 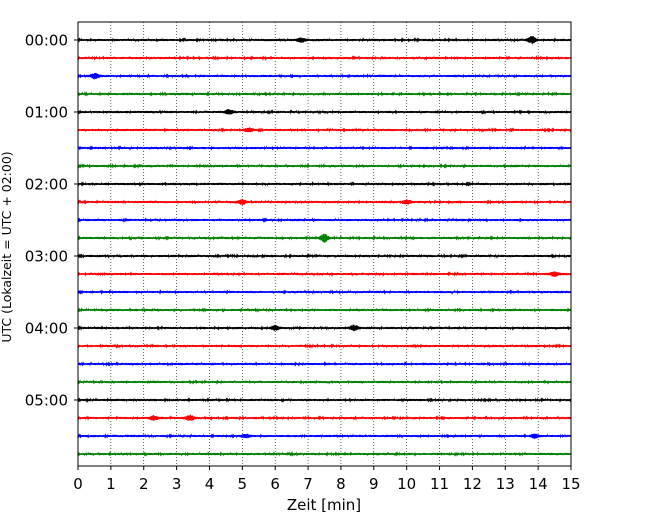 What do you see at coordinates (177, 484) in the screenshot?
I see `x-tick-label: 3` at bounding box center [177, 484].